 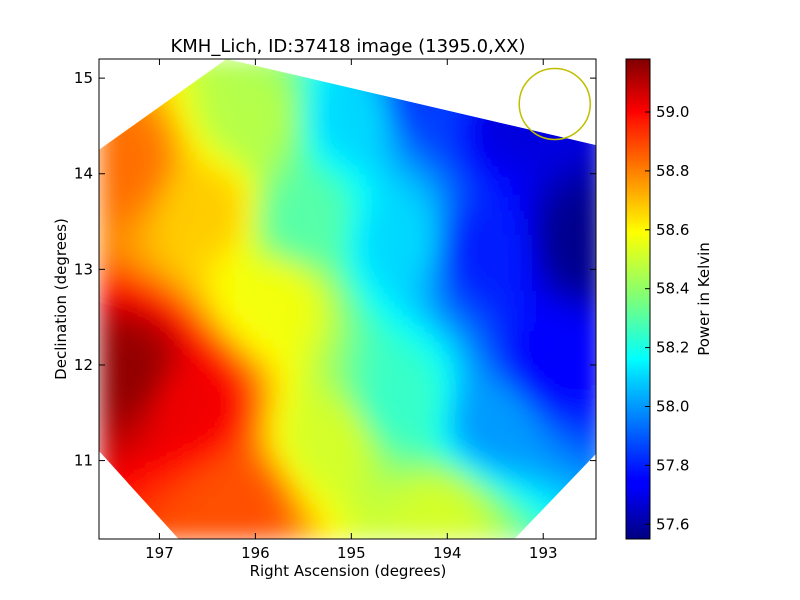 I want to click on colorbar-tick-label: 58.0, so click(x=672, y=406).